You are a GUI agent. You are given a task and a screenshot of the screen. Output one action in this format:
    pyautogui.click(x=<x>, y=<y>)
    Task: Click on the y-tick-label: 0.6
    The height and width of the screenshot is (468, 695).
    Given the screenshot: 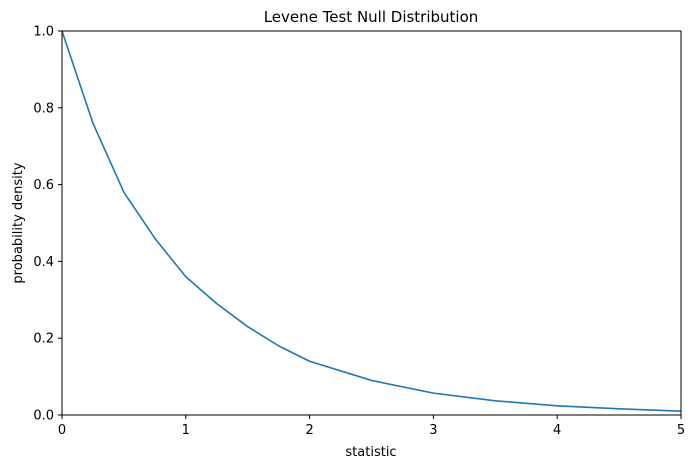 What is the action you would take?
    pyautogui.click(x=43, y=185)
    